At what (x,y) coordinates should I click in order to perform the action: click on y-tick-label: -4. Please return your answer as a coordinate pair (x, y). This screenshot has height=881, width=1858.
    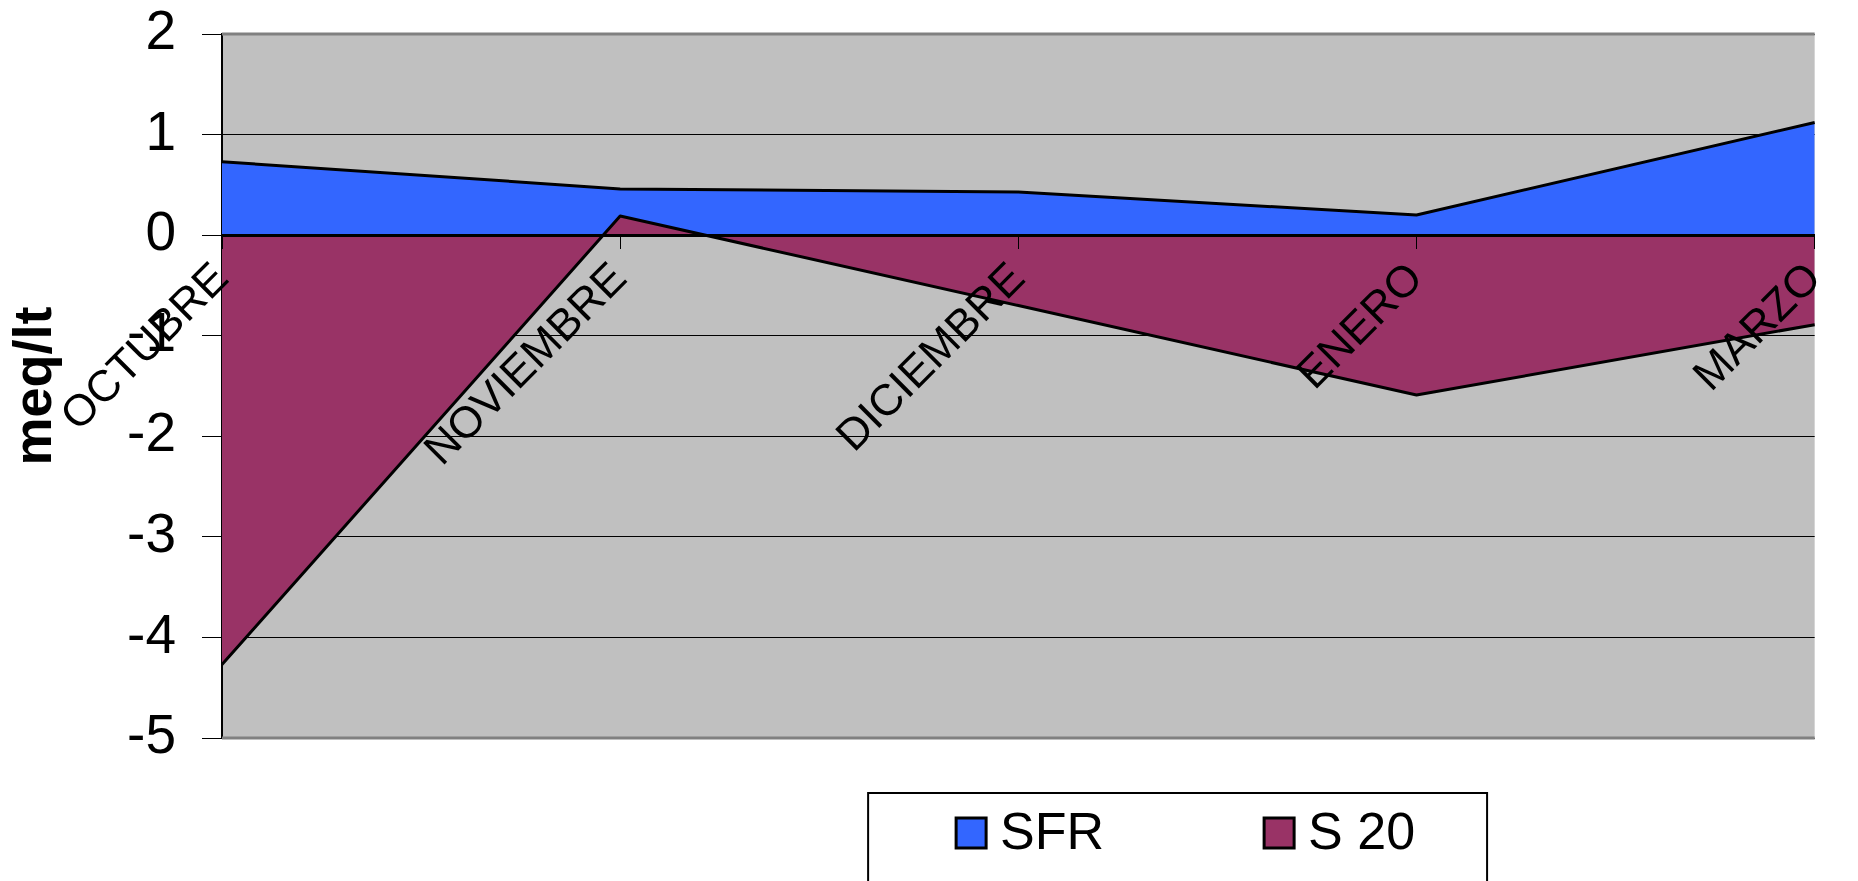
    Looking at the image, I should click on (151, 633).